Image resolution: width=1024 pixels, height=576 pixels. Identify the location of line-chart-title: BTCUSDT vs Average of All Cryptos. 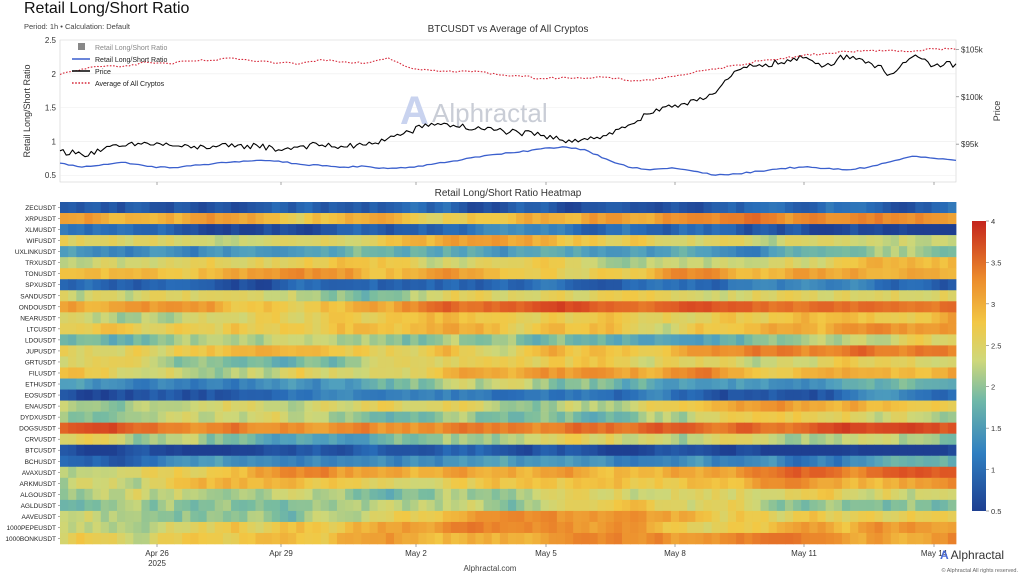
(508, 29).